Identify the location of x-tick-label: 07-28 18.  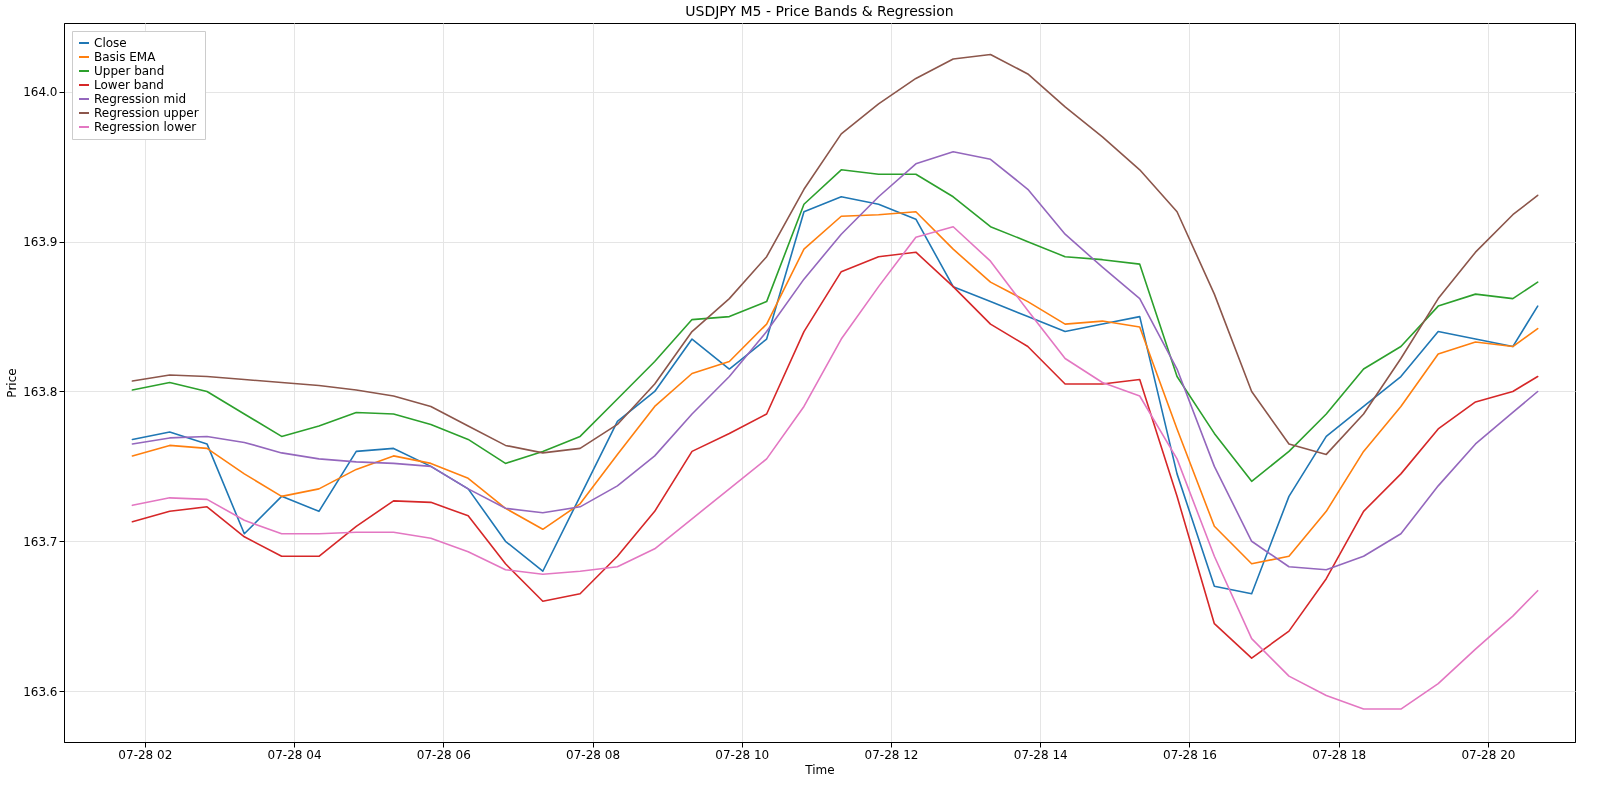
(1339, 754).